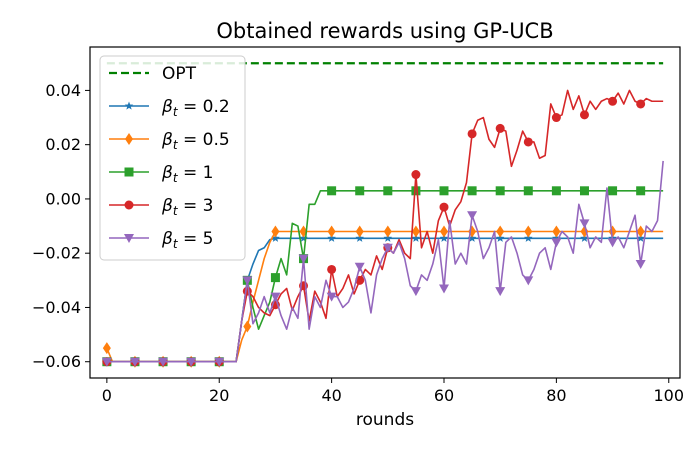 The width and height of the screenshot is (700, 450). I want to click on legend-item-2: βt = 0.5, so click(169, 141).